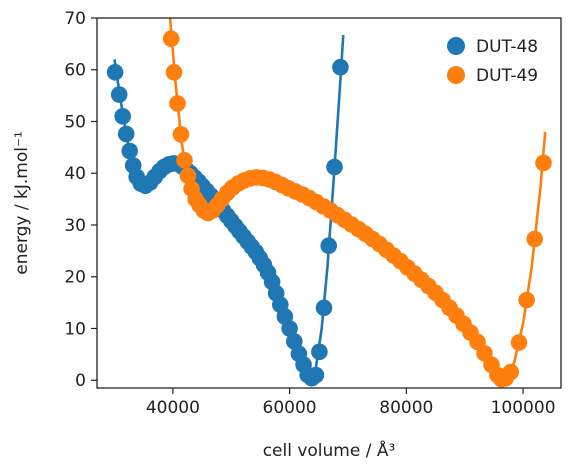 This screenshot has height=466, width=573. Describe the element at coordinates (329, 450) in the screenshot. I see `x-axis-label: cell volume / Å³` at that location.